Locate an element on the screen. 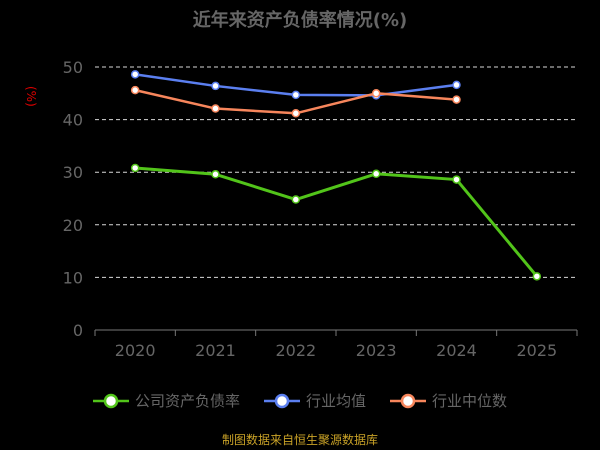  x-tick-label-2020: 2020 is located at coordinates (135, 350).